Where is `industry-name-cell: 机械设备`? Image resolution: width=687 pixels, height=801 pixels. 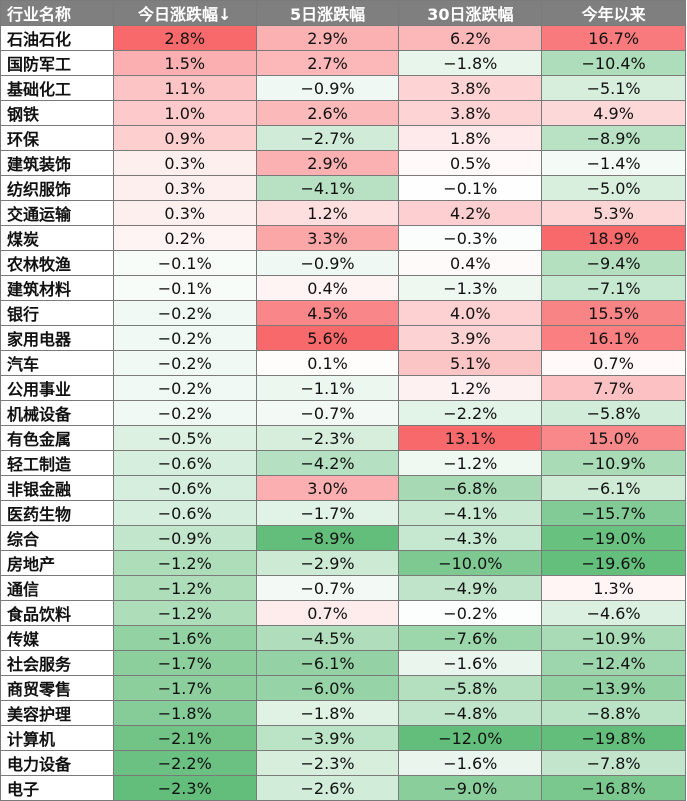 industry-name-cell: 机械设备 is located at coordinates (57, 413).